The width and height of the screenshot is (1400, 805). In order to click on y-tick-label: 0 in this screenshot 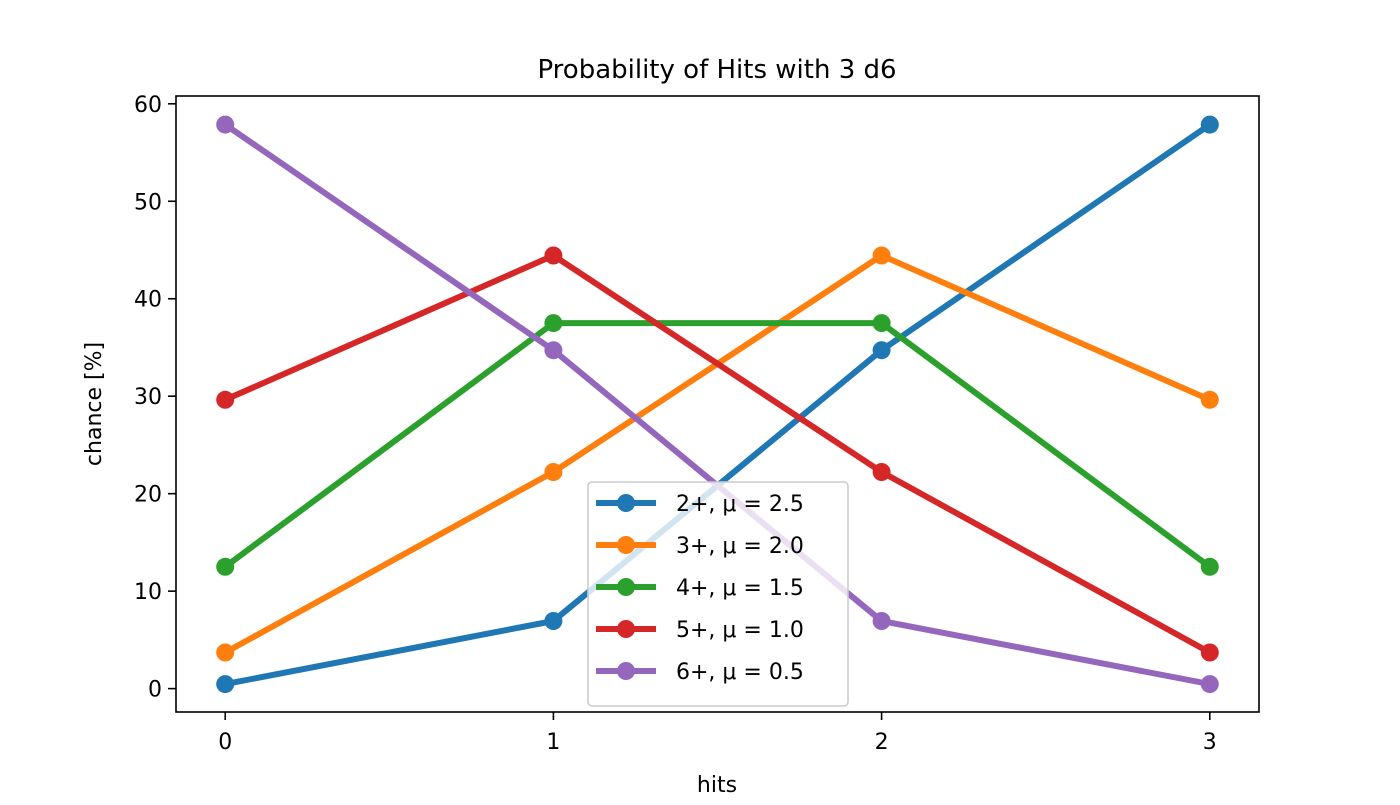, I will do `click(155, 690)`.